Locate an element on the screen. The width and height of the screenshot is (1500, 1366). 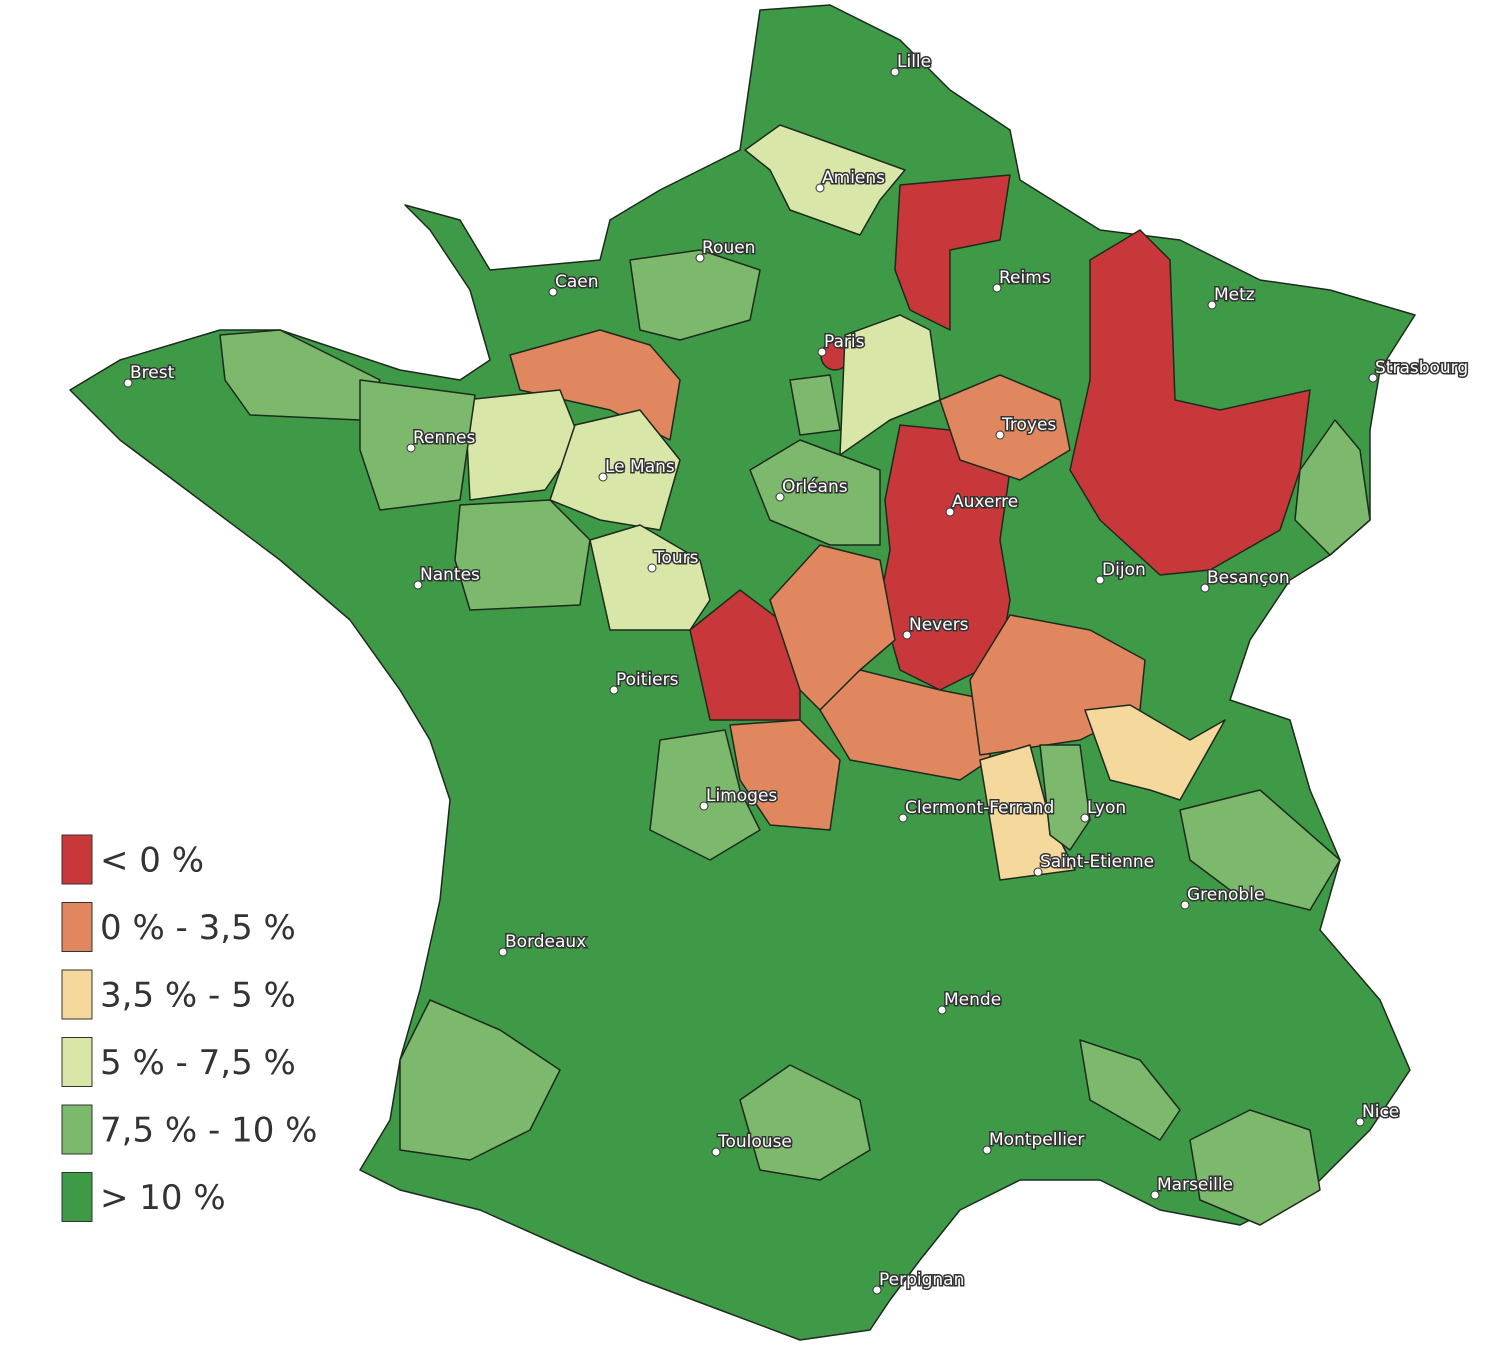
city-label: Saint-Etienne is located at coordinates (1097, 862).